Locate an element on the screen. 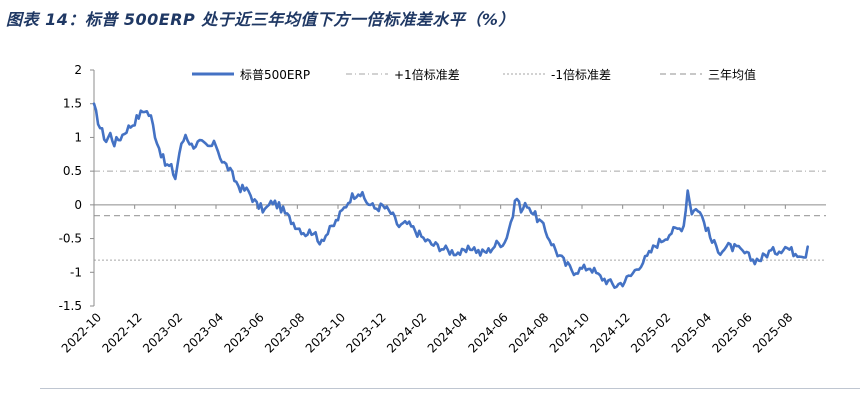 The height and width of the screenshot is (403, 866). chart-title: 图表 14：标普 500ERP 处于近三年均值下方一倍标准差水平（%） is located at coordinates (260, 19).